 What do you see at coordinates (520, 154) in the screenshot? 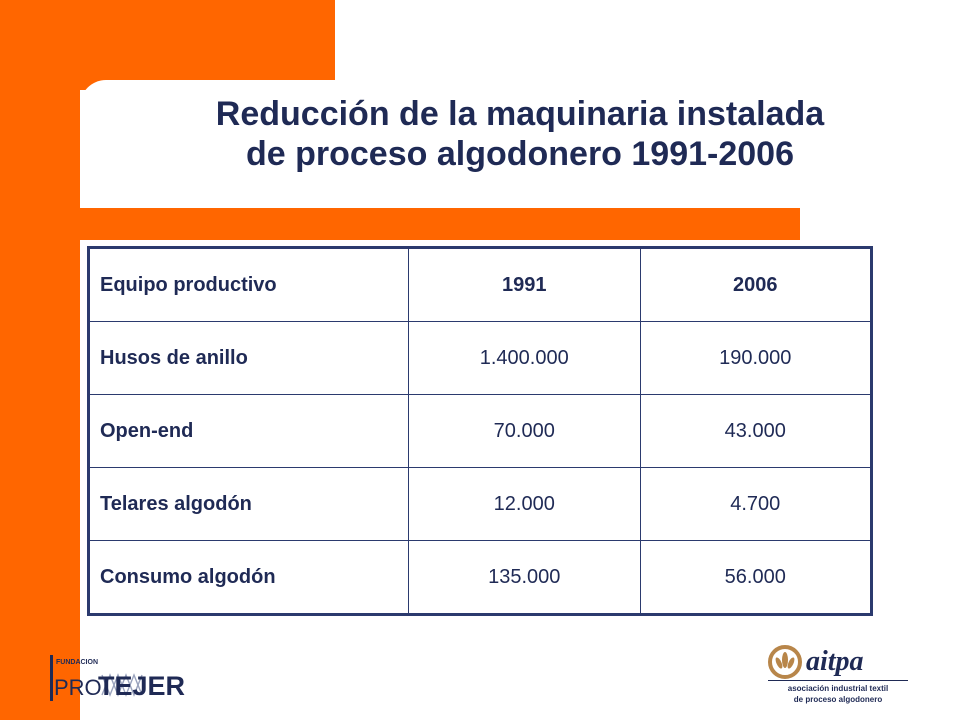
I see `slide-title-line2: de proceso algodonero 1991-2006` at bounding box center [520, 154].